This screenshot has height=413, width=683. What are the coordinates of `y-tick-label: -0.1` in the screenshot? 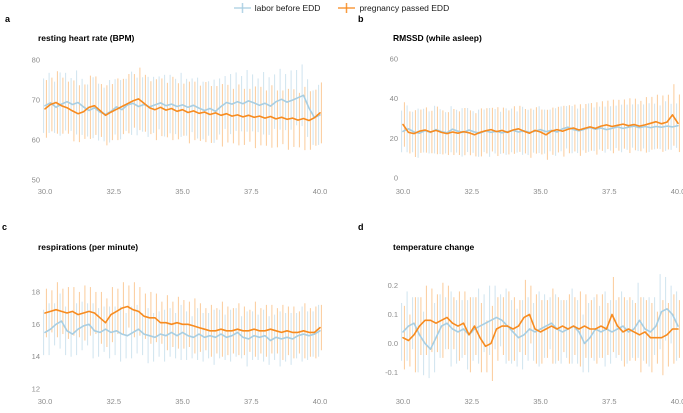 It's located at (391, 372).